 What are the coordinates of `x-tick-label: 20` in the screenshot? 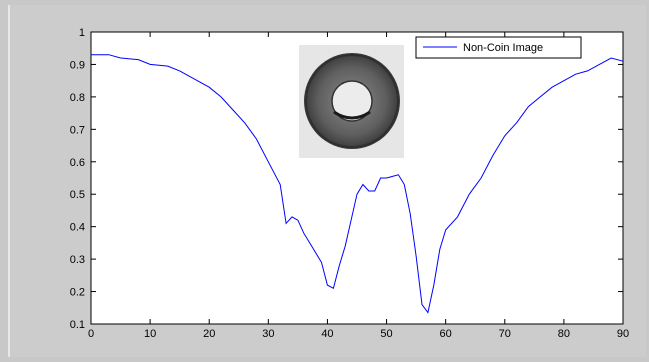 It's located at (209, 334).